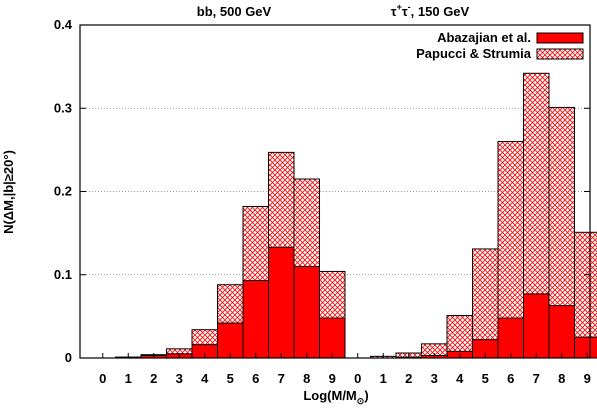  Describe the element at coordinates (484, 37) in the screenshot. I see `legend-label-abazajian: Abazajian et al.` at that location.